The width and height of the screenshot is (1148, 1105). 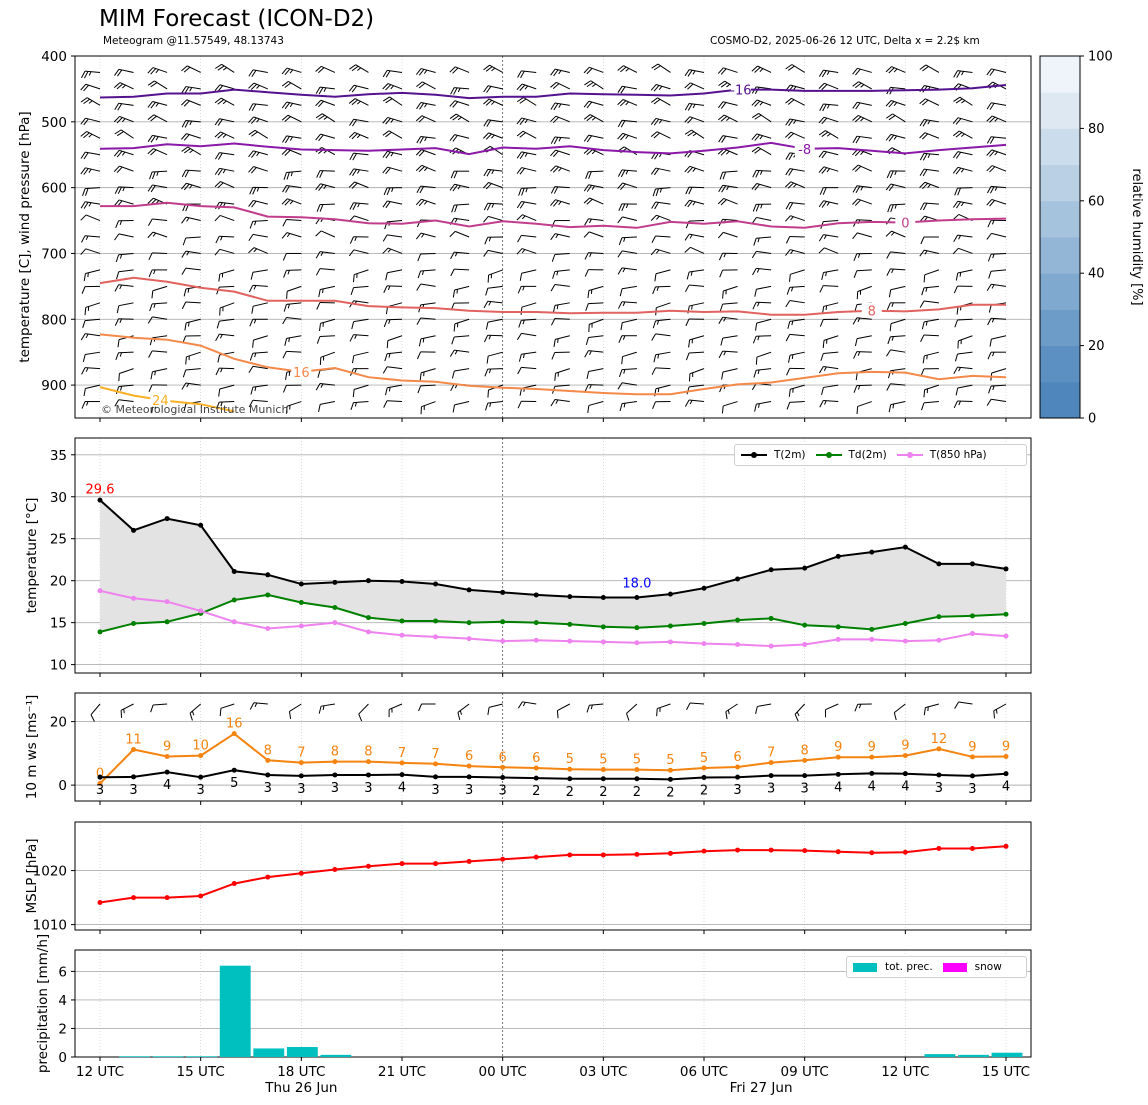 What do you see at coordinates (1006, 787) in the screenshot?
I see `wind-speed-label: 4` at bounding box center [1006, 787].